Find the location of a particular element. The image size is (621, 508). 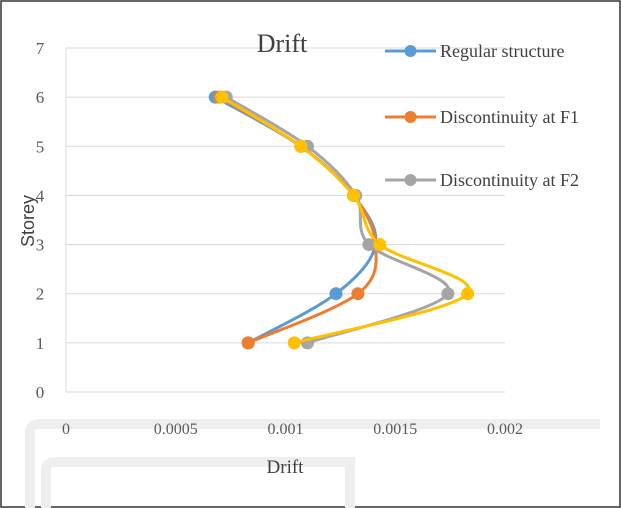

legend-item: Discontinuity at F1 is located at coordinates (482, 117).